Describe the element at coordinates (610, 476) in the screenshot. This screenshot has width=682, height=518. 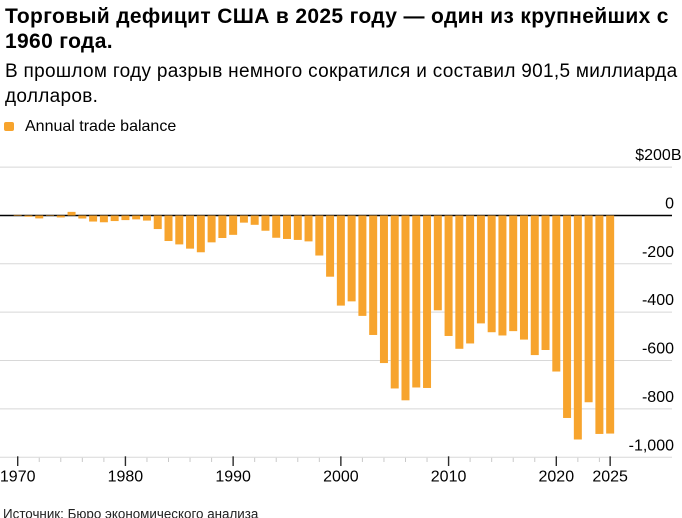
I see `svg-text: 2025` at that location.